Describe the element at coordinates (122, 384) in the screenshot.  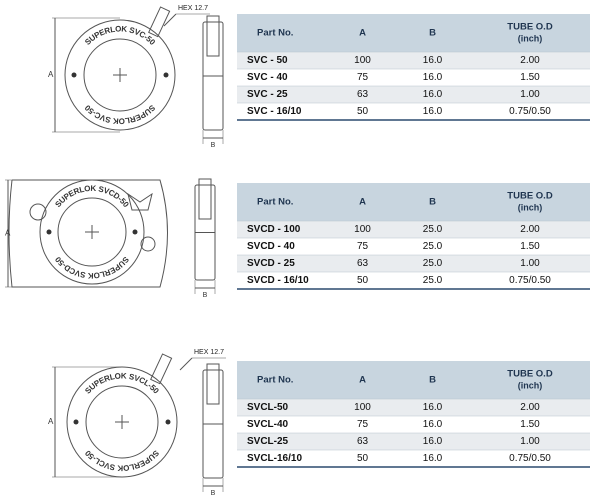
I see `engraving-top: SUPERLOK SVCL-50` at that location.